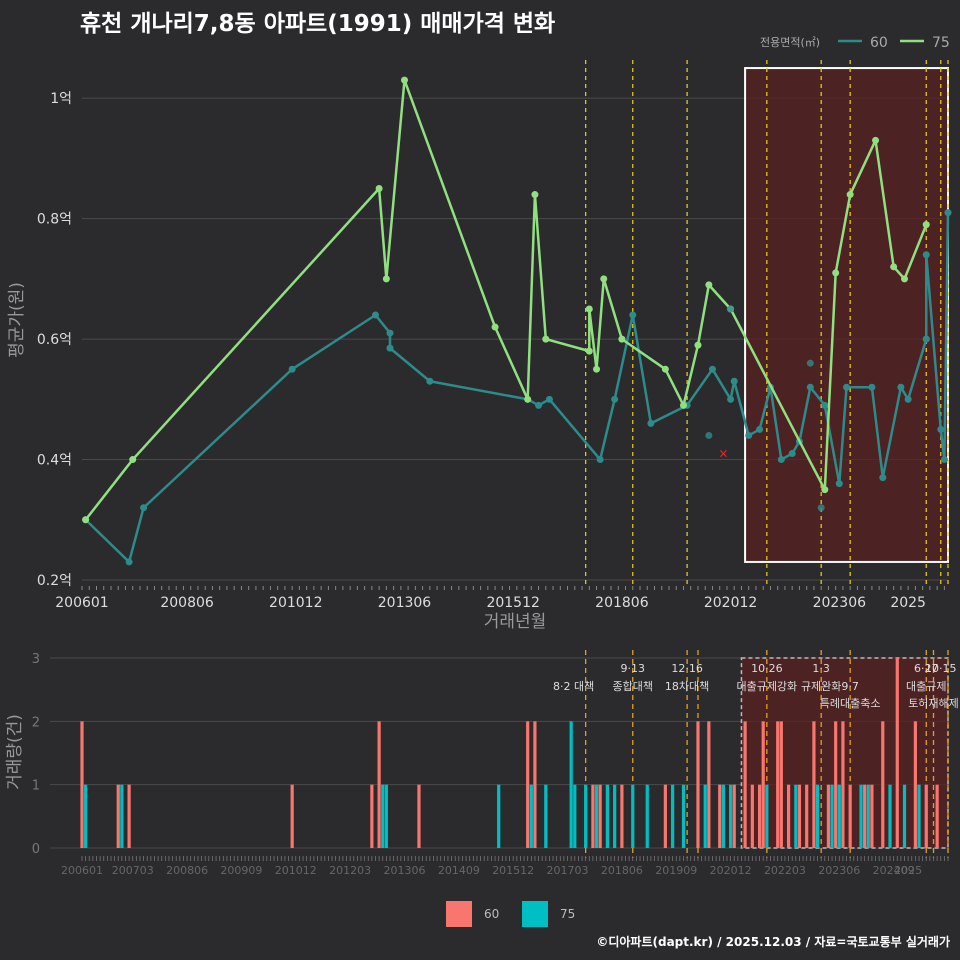 This screenshot has height=960, width=960. What do you see at coordinates (730, 603) in the screenshot?
I see `price-x-tick-label: 202012` at bounding box center [730, 603].